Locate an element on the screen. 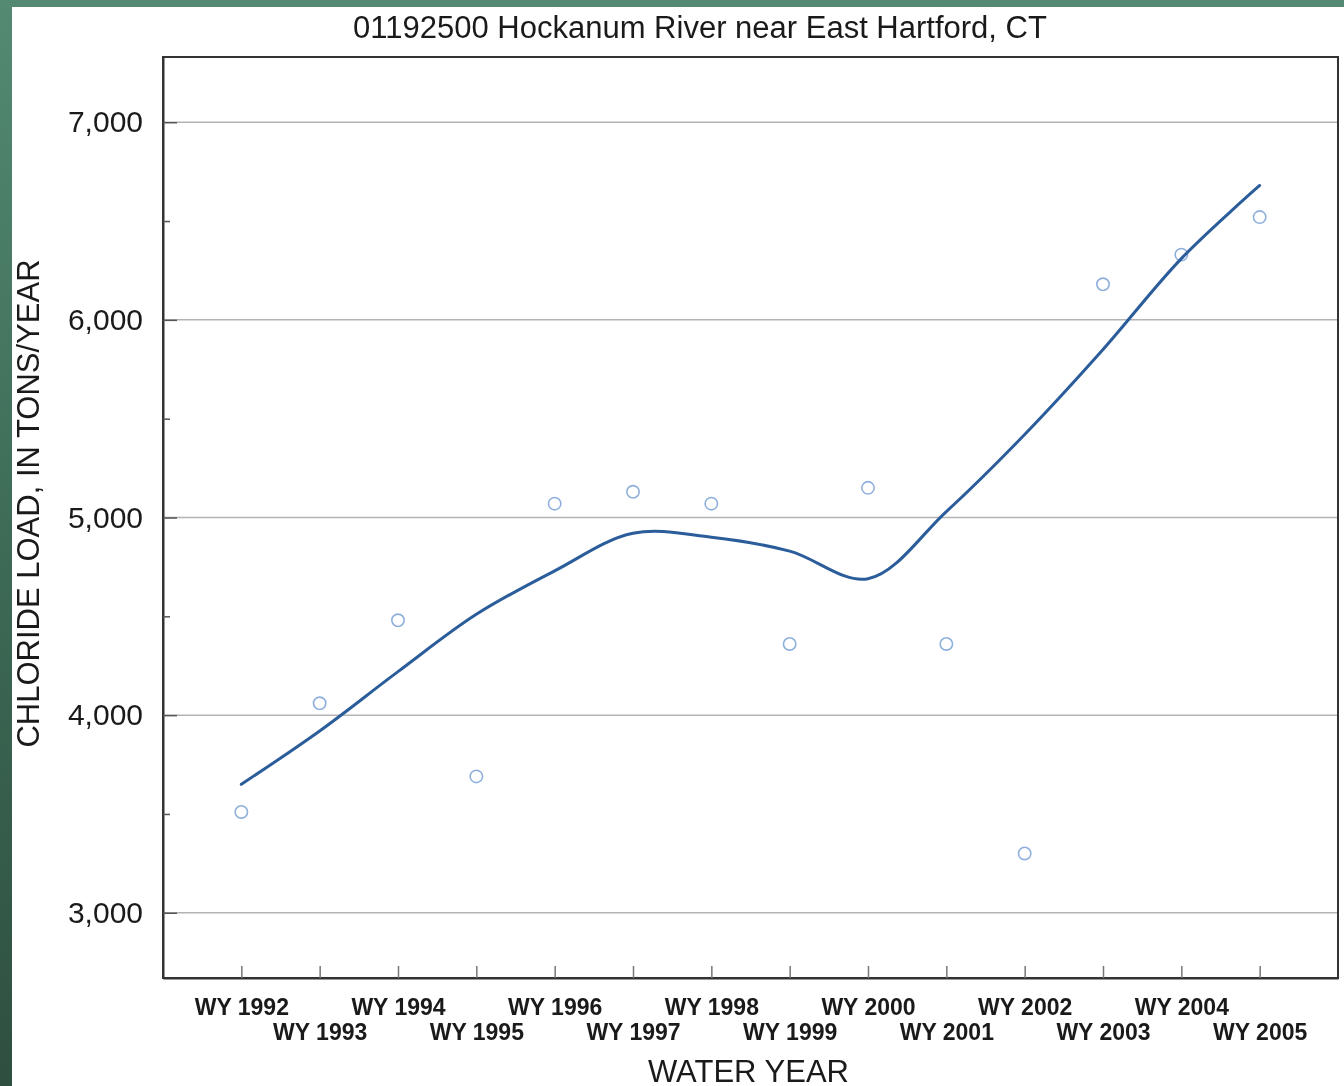 This screenshot has height=1086, width=1344. x-tick-label: WY 1992 is located at coordinates (241, 1007).